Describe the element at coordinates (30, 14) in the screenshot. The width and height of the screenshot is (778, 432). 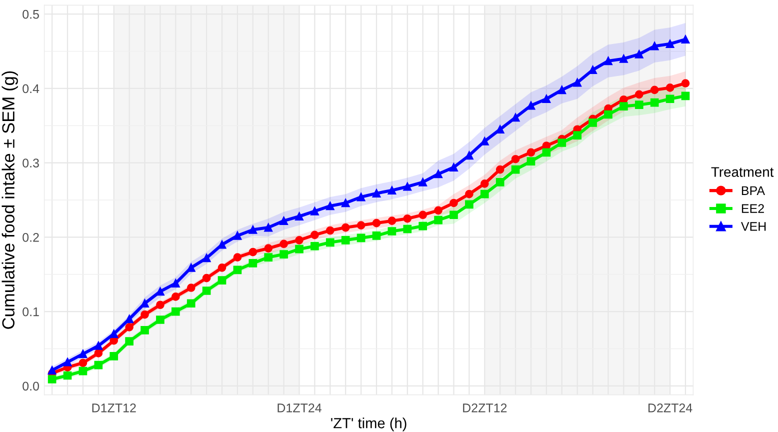
I see `y-tick-label: 0.5` at that location.